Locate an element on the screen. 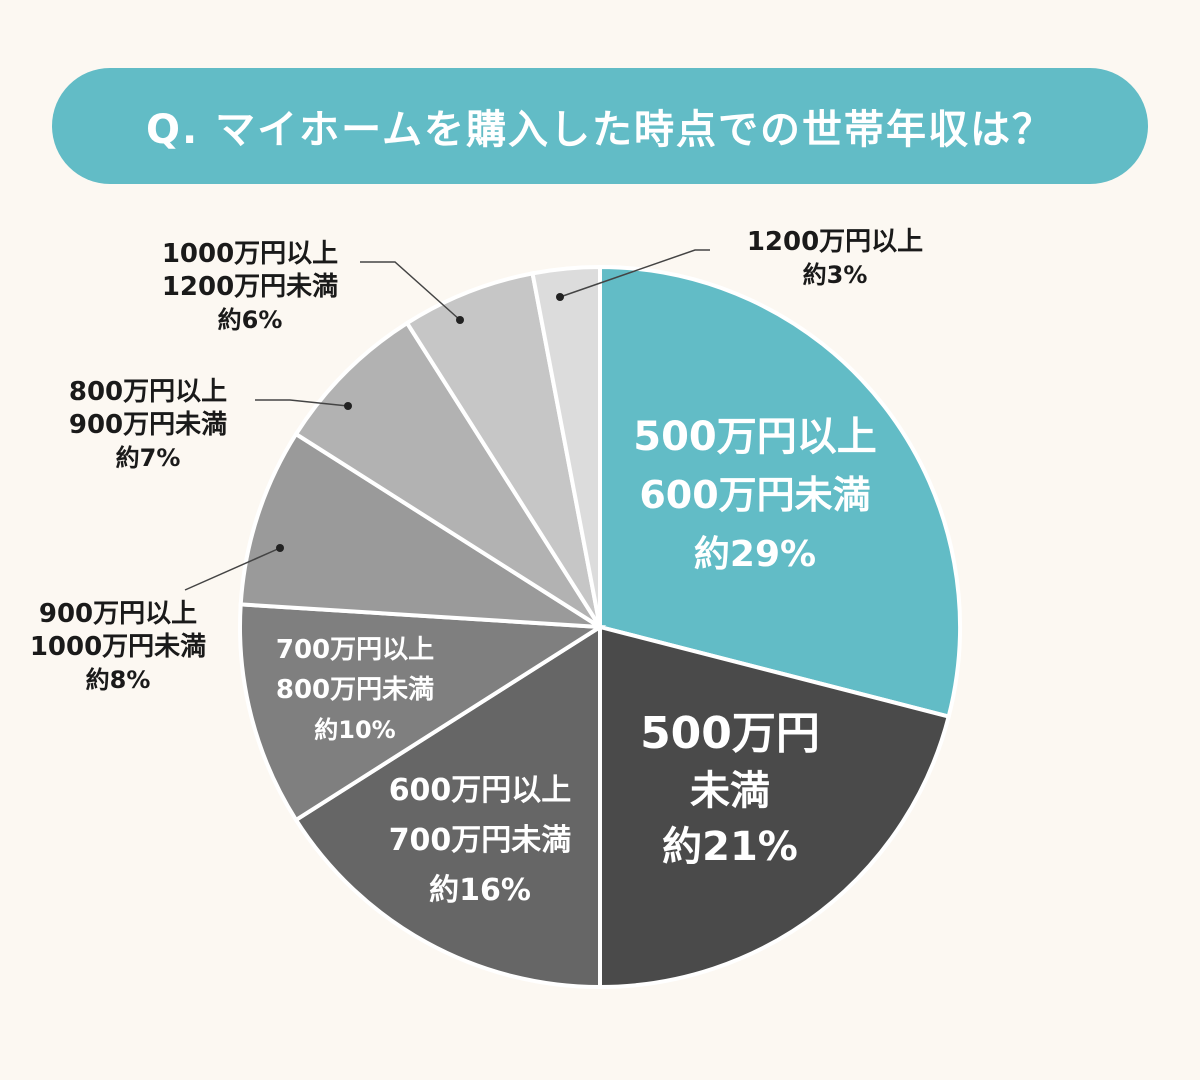  slice-value-label: 約7% is located at coordinates (148, 458).